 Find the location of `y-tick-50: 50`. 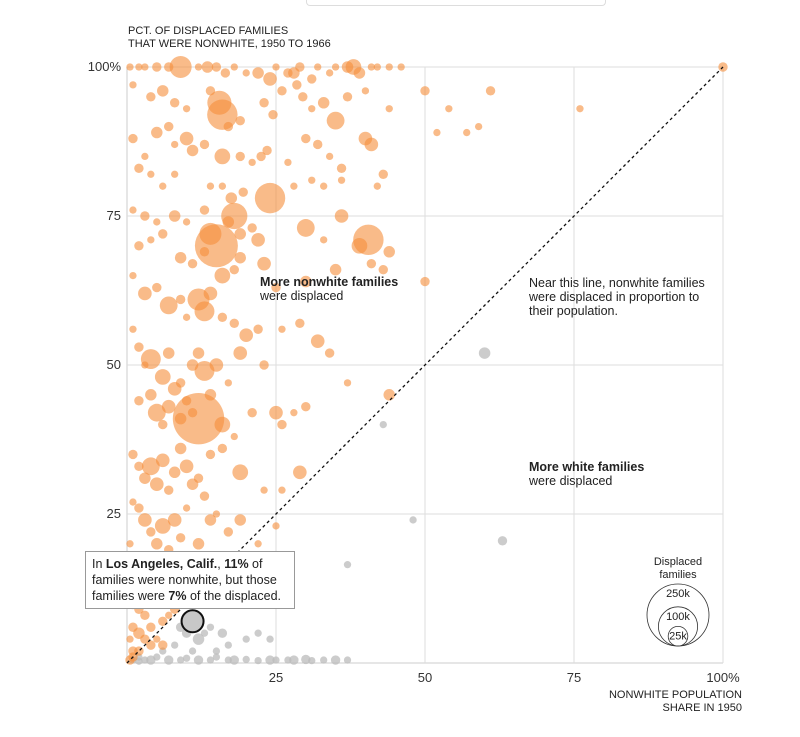

y-tick-50: 50 is located at coordinates (114, 364).